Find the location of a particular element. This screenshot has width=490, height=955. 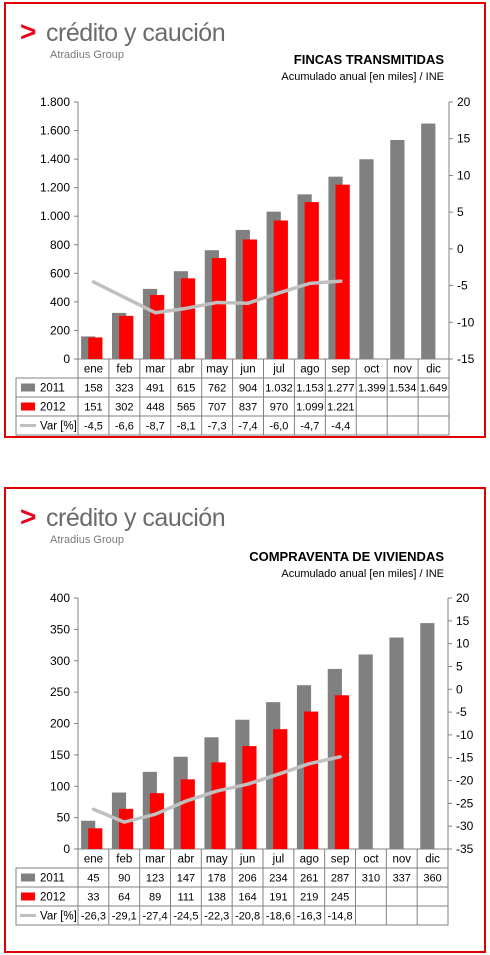

data-label: 360 is located at coordinates (432, 879).